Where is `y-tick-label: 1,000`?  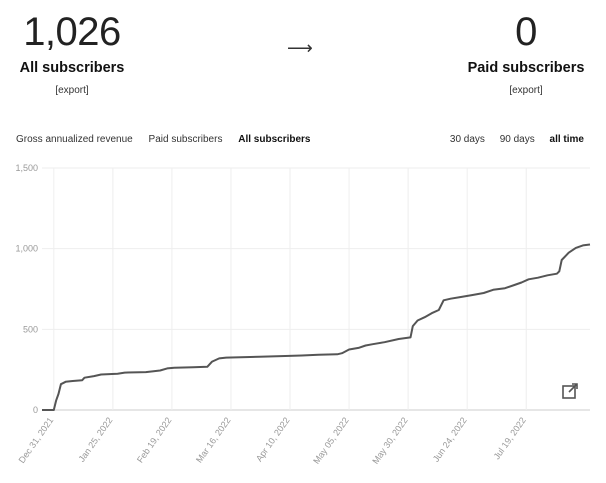 y-tick-label: 1,000 is located at coordinates (26, 249).